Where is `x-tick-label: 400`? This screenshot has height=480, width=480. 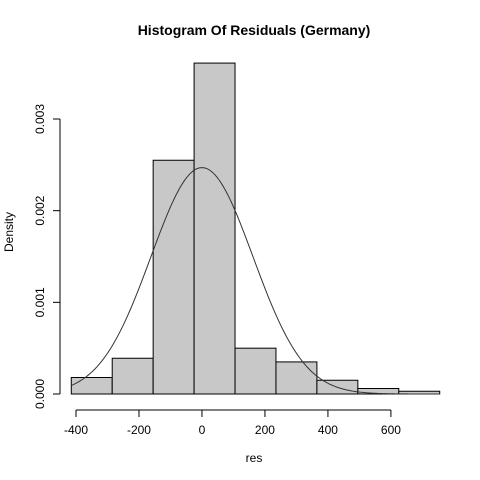
x-tick-label: 400 is located at coordinates (328, 430).